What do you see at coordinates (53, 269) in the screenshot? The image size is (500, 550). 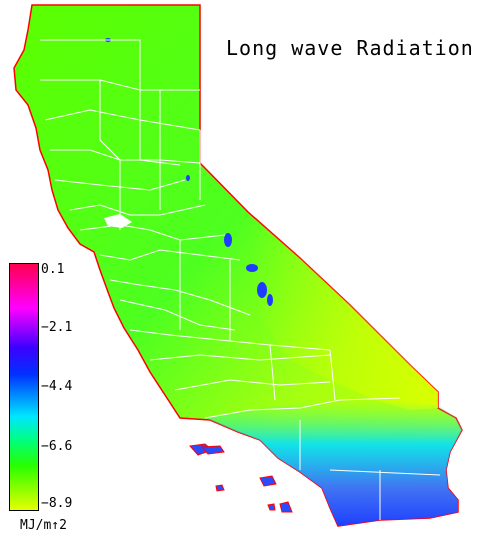 I see `legend-tick-label: 0.1` at bounding box center [53, 269].